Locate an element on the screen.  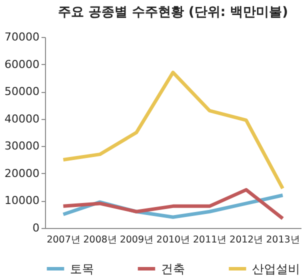
legend-label: 토목 is located at coordinates (82, 269).